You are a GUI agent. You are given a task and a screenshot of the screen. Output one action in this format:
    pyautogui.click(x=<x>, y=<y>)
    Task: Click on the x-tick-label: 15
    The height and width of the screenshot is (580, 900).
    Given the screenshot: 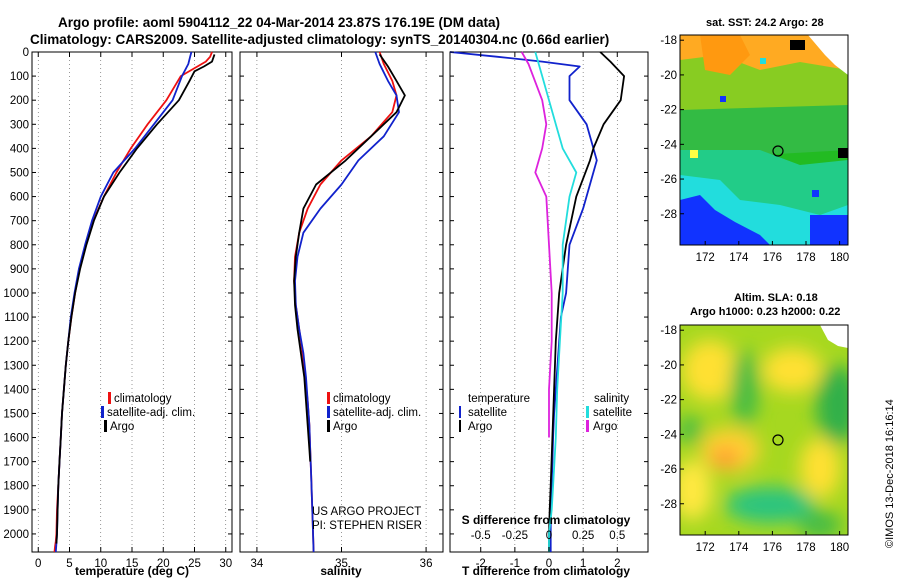 What is the action you would take?
    pyautogui.click(x=132, y=564)
    